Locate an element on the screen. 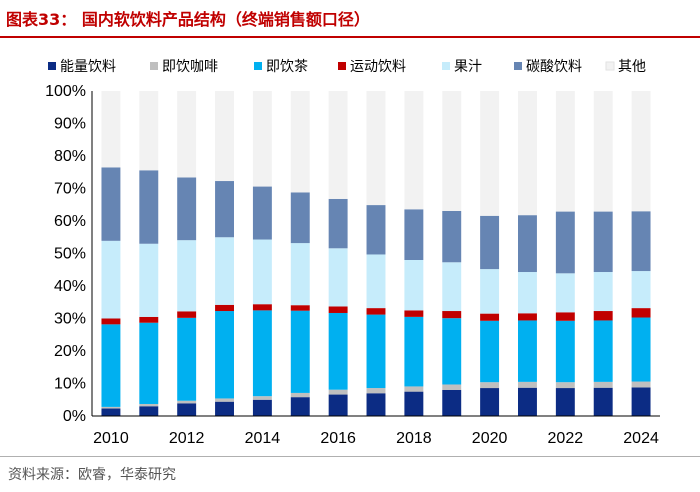 The image size is (700, 492). legend-label: 即饮咖啡 is located at coordinates (190, 67).